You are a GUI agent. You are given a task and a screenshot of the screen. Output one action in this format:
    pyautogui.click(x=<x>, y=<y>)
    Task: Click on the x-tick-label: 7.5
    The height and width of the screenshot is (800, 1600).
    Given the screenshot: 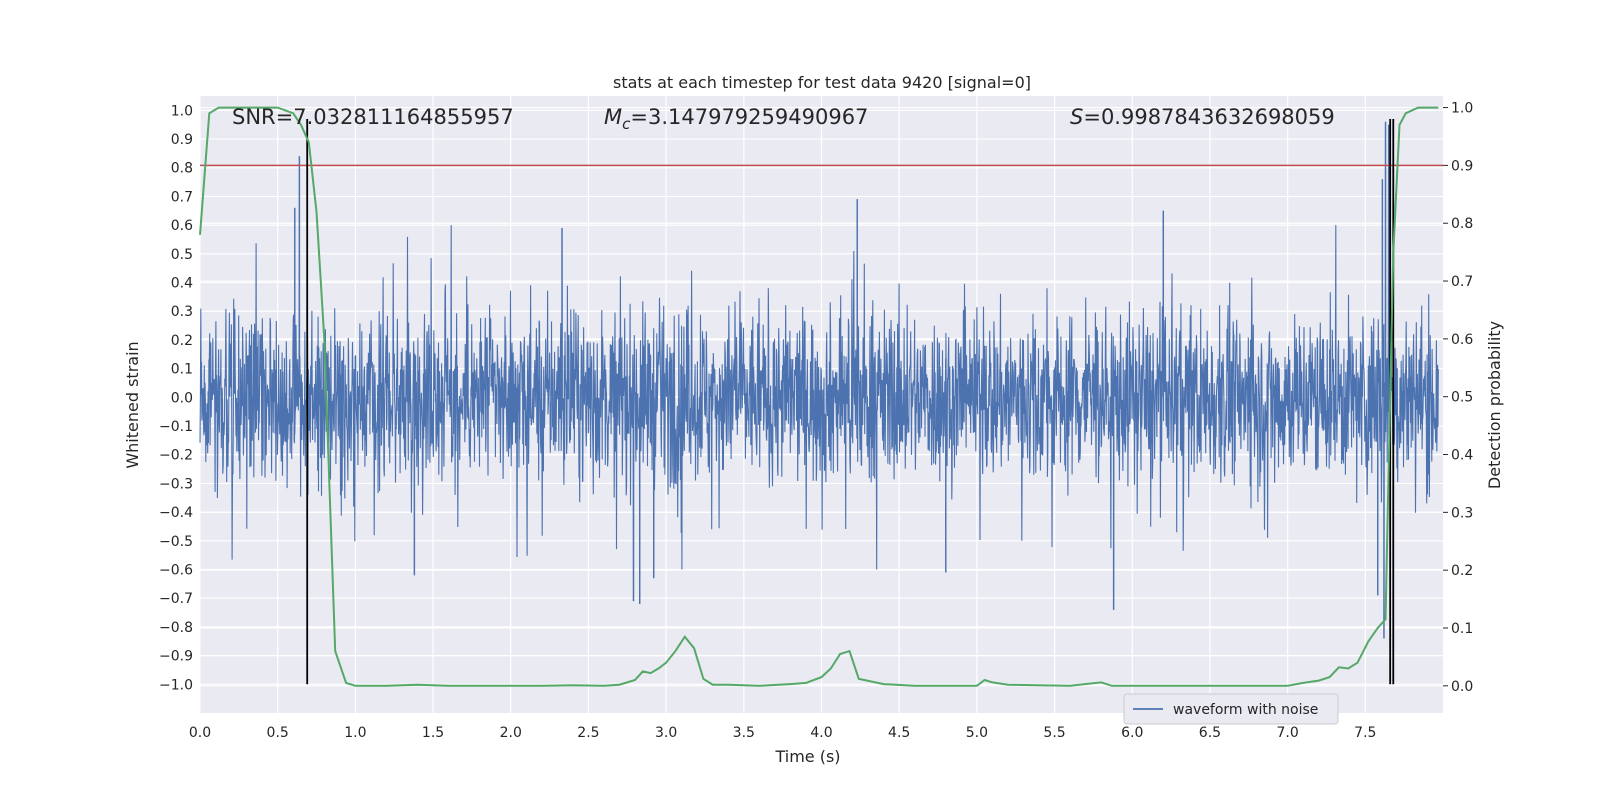 What is the action you would take?
    pyautogui.click(x=1365, y=733)
    